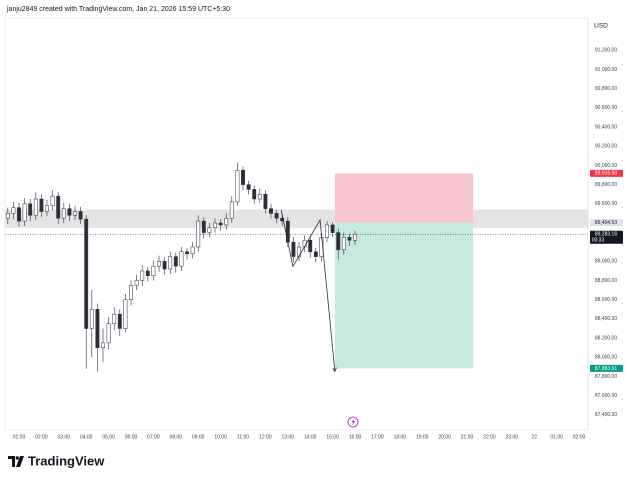 The image size is (625, 479). Describe the element at coordinates (404, 198) in the screenshot. I see `stop-zone` at that location.